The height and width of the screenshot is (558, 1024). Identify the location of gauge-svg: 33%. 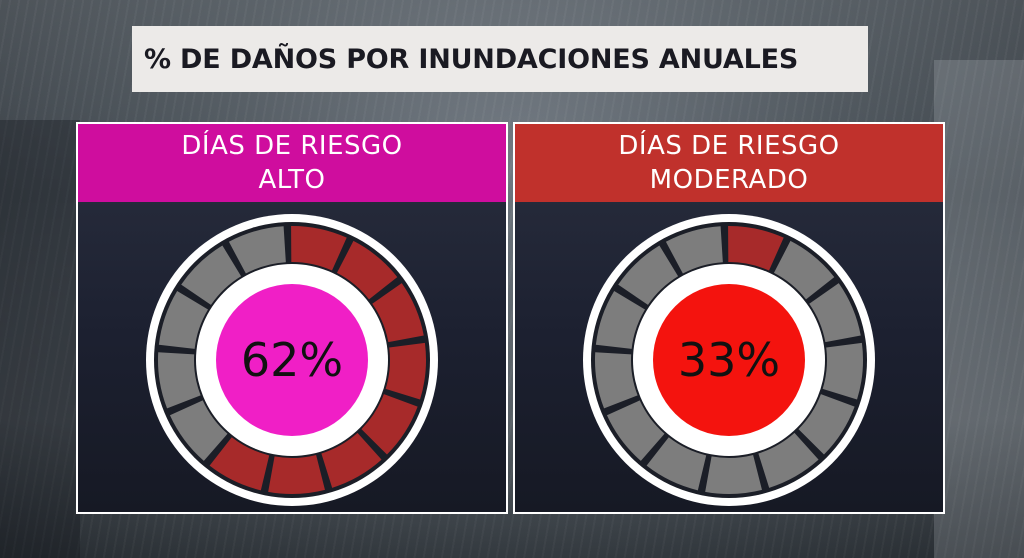
(729, 360).